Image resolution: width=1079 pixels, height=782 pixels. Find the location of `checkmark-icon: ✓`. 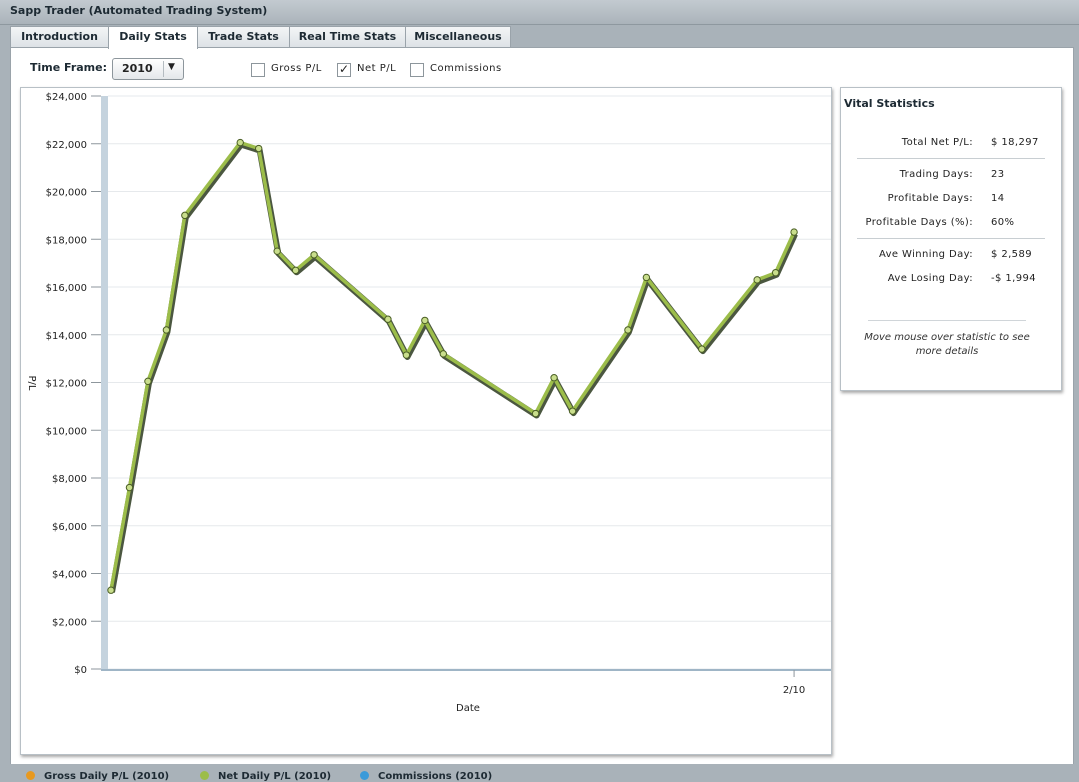

checkmark-icon: ✓ is located at coordinates (344, 69).